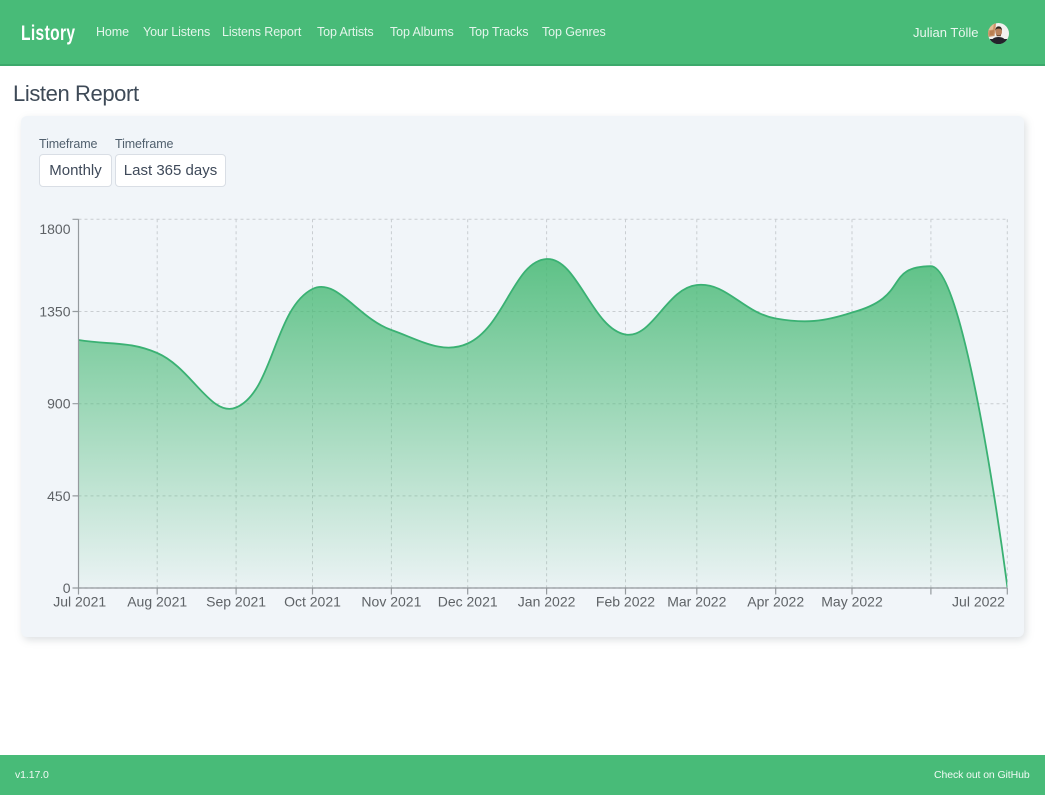 This screenshot has width=1045, height=796. What do you see at coordinates (978, 602) in the screenshot?
I see `svg-text: Jul 2022` at bounding box center [978, 602].